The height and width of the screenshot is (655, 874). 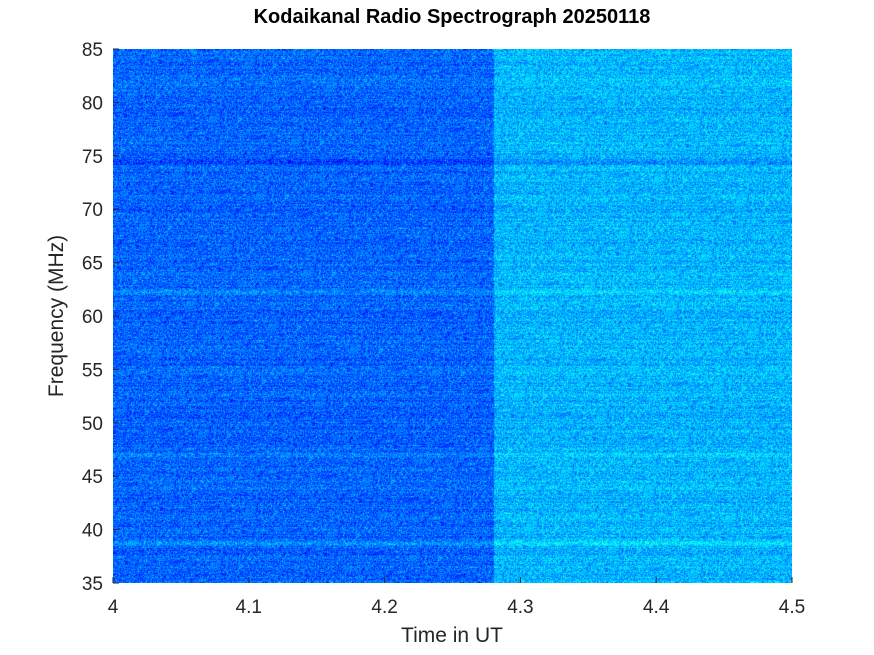 I want to click on y-axis: 35 40 45 50 55 60 65 70 75 80 85, so click(x=100, y=317).